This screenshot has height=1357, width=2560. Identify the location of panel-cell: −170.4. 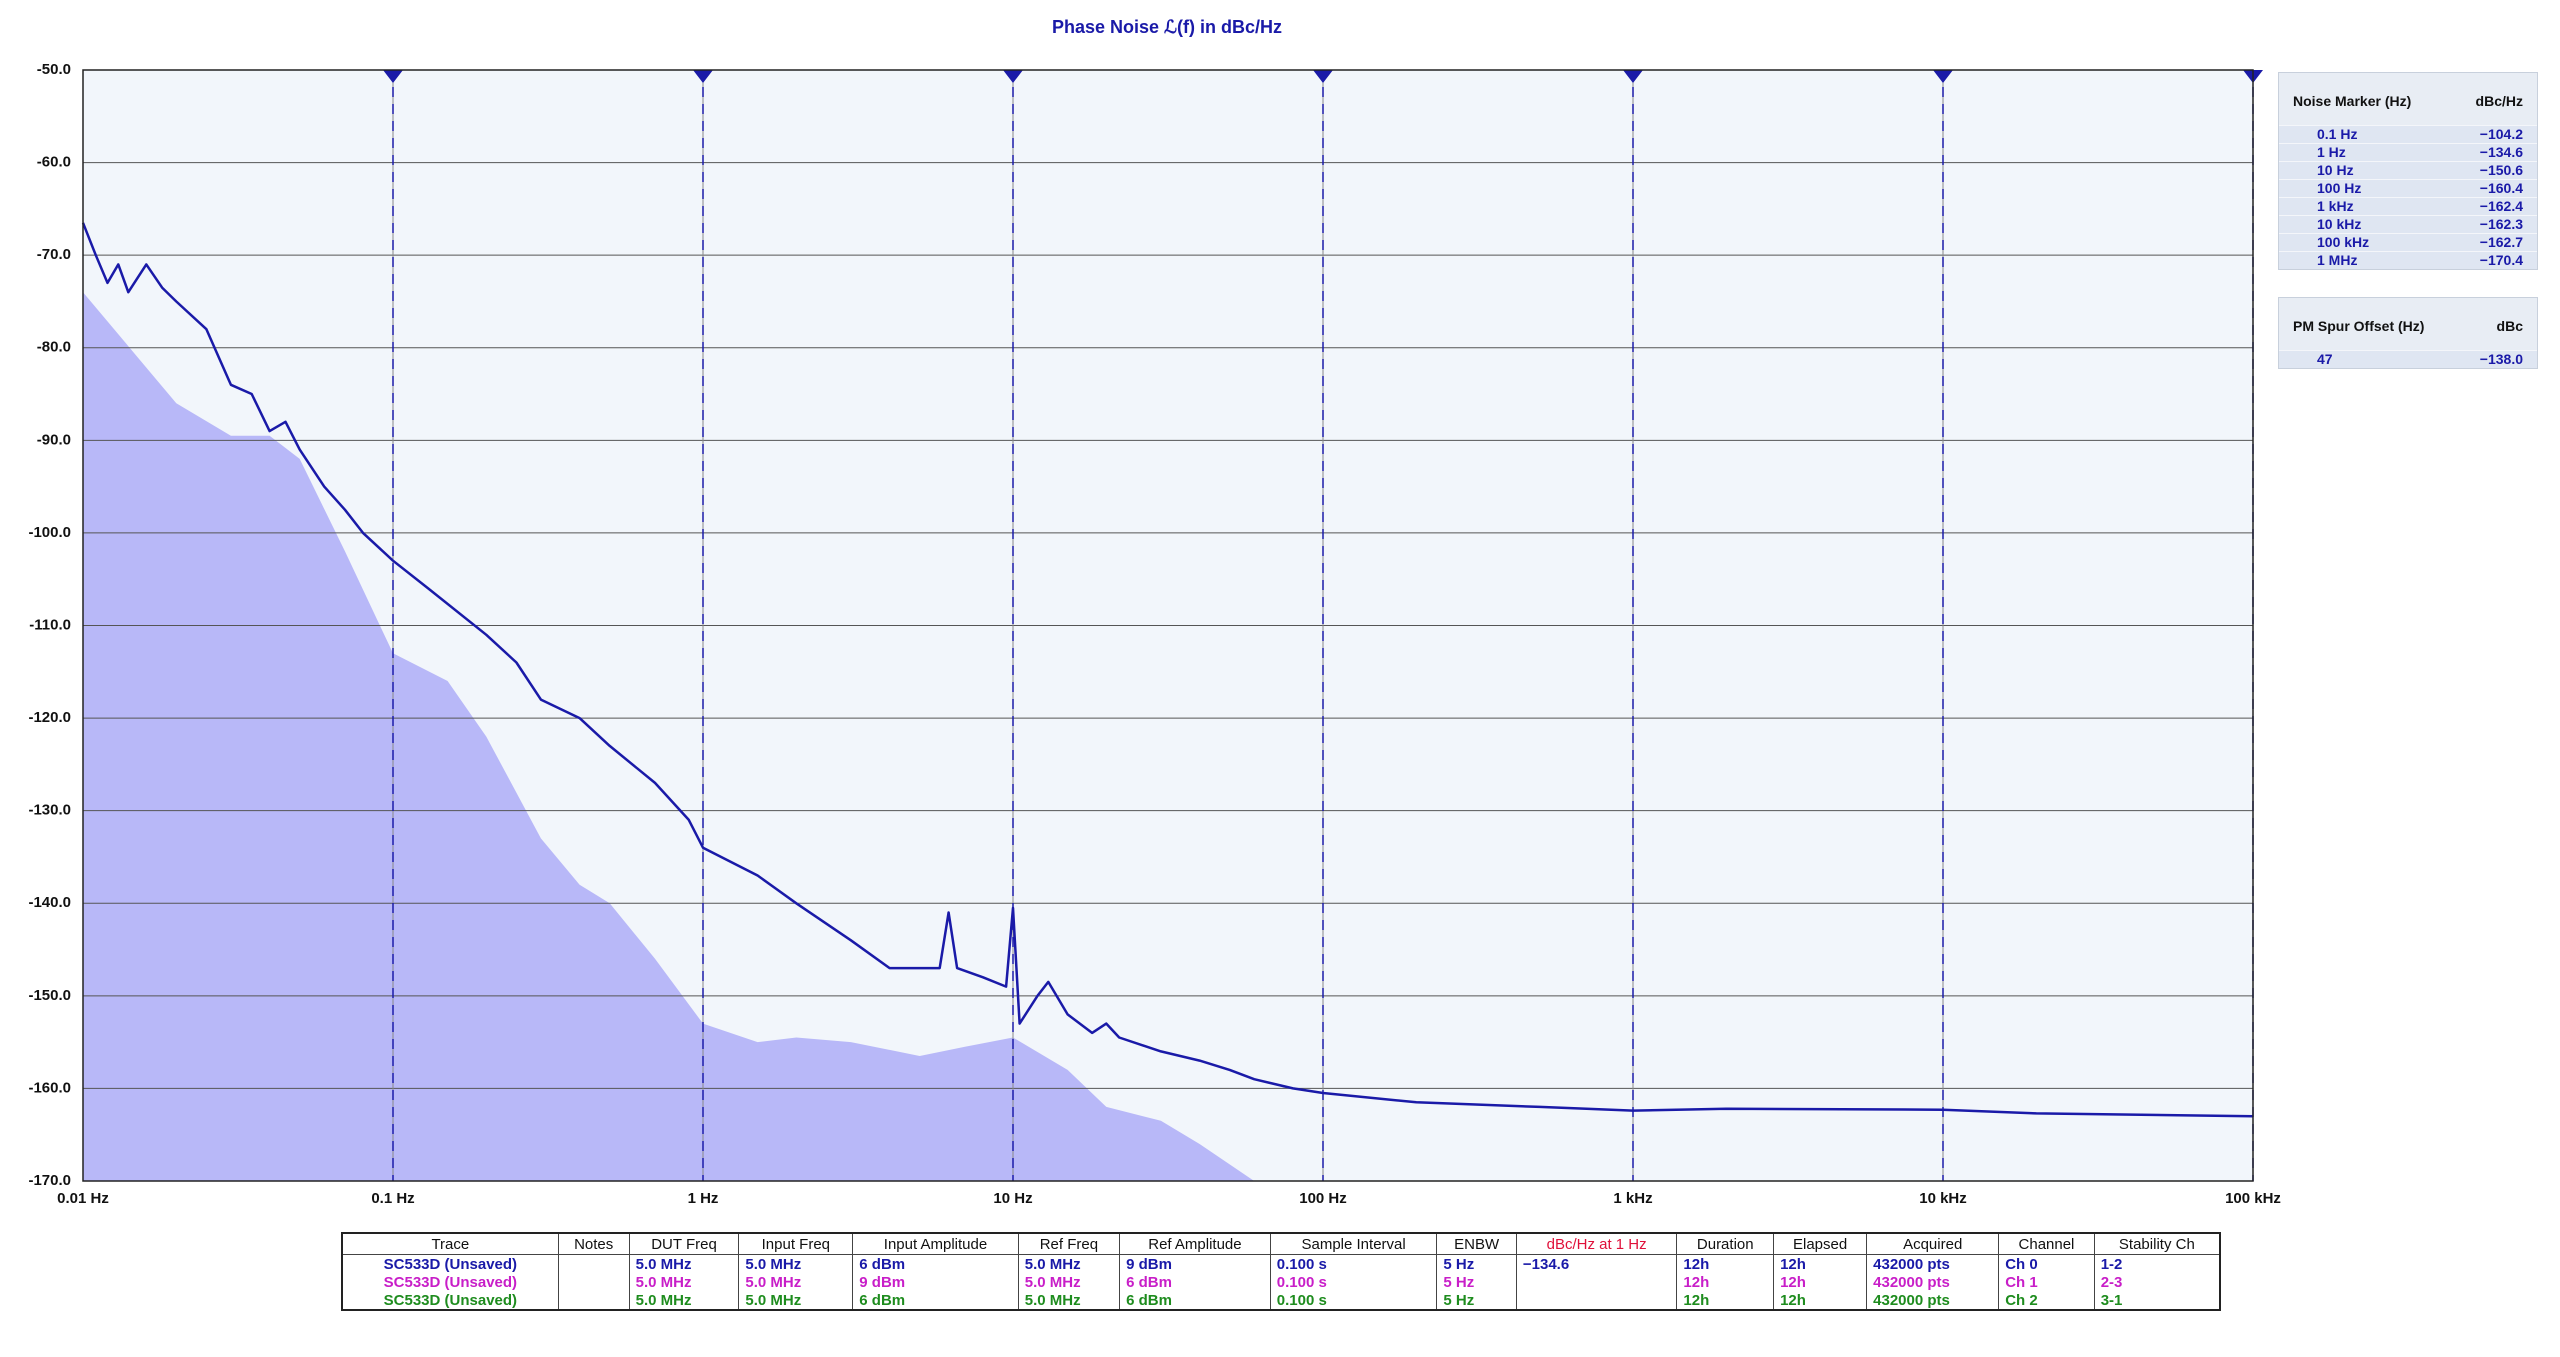
(2501, 260).